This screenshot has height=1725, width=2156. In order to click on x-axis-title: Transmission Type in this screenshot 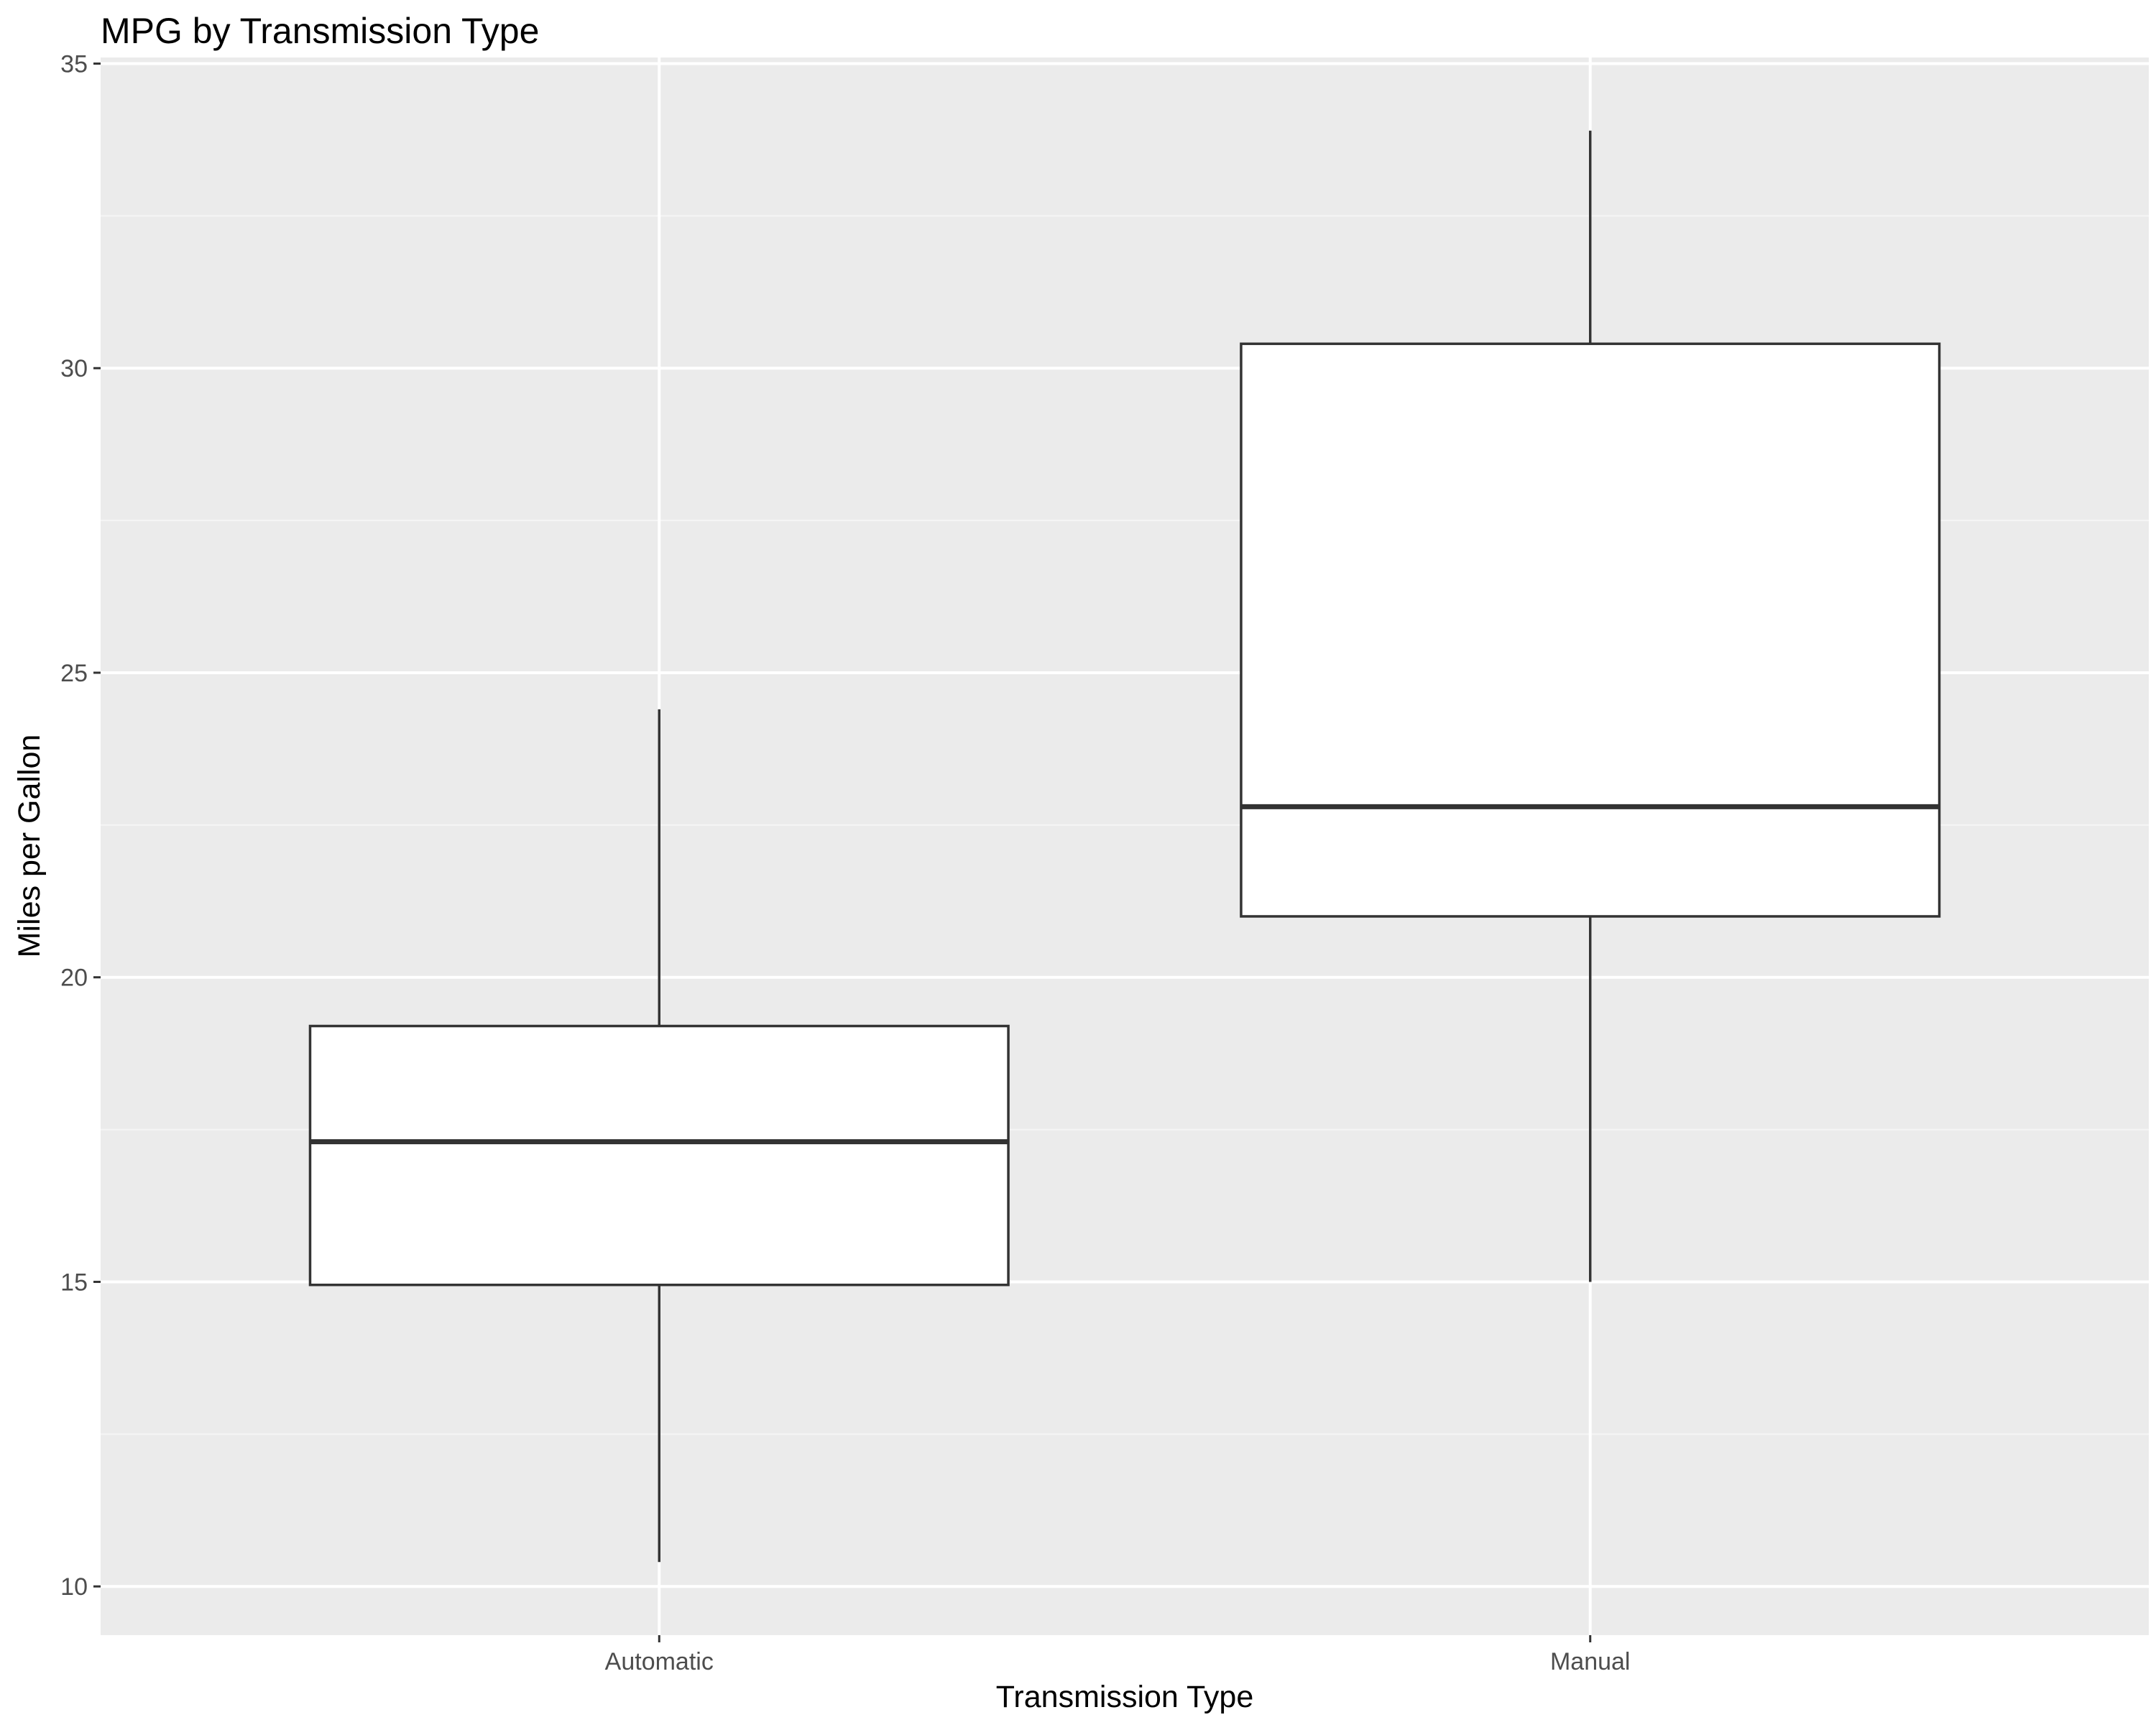, I will do `click(1124, 1697)`.